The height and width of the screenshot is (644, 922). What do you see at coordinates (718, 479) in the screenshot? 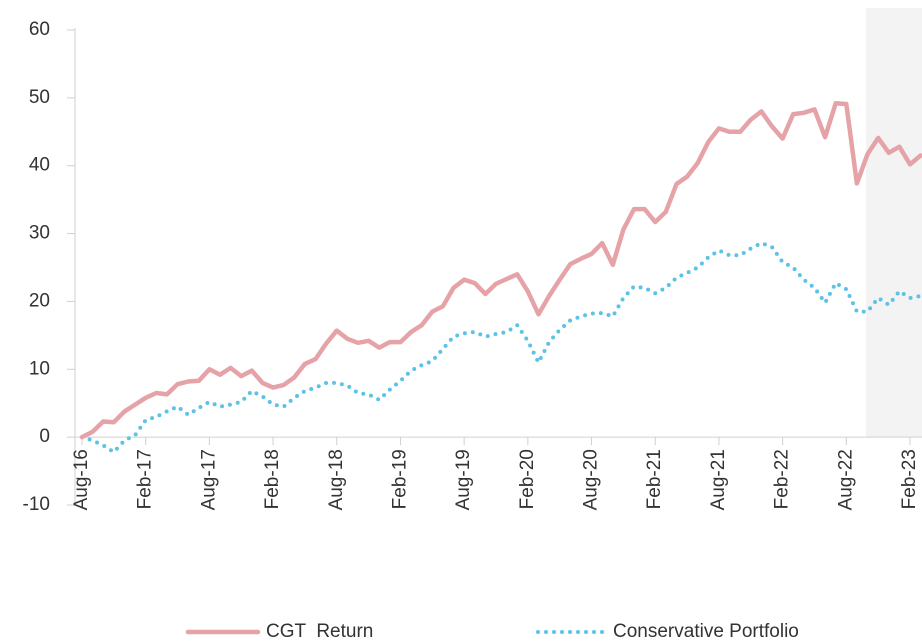
I see `x-tick-label: Aug-21` at bounding box center [718, 479].